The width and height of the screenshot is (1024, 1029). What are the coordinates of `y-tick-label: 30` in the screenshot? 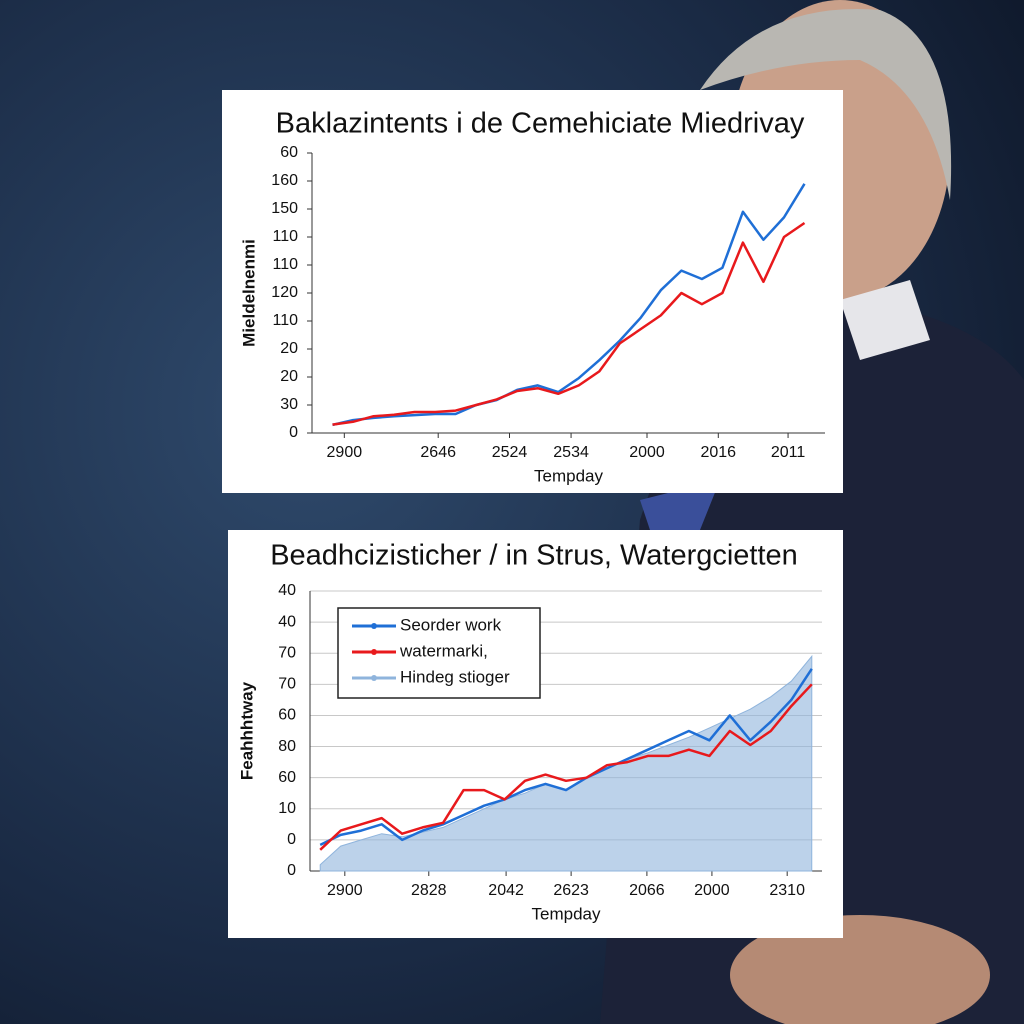 It's located at (289, 404).